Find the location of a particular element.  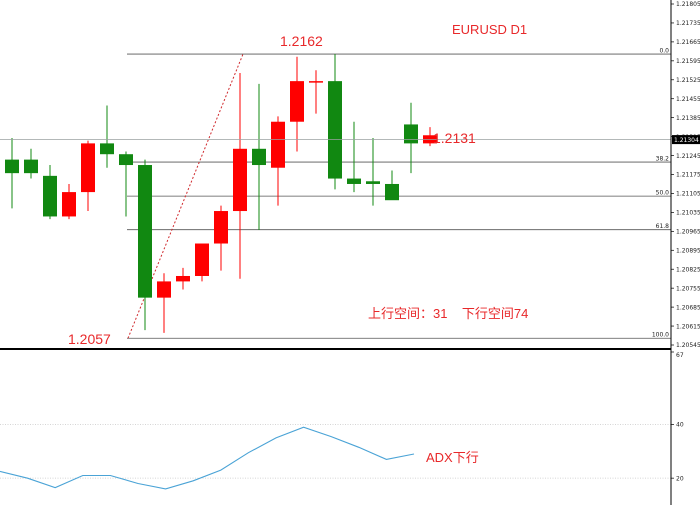

low-price-label: 1.2057 is located at coordinates (89, 339).